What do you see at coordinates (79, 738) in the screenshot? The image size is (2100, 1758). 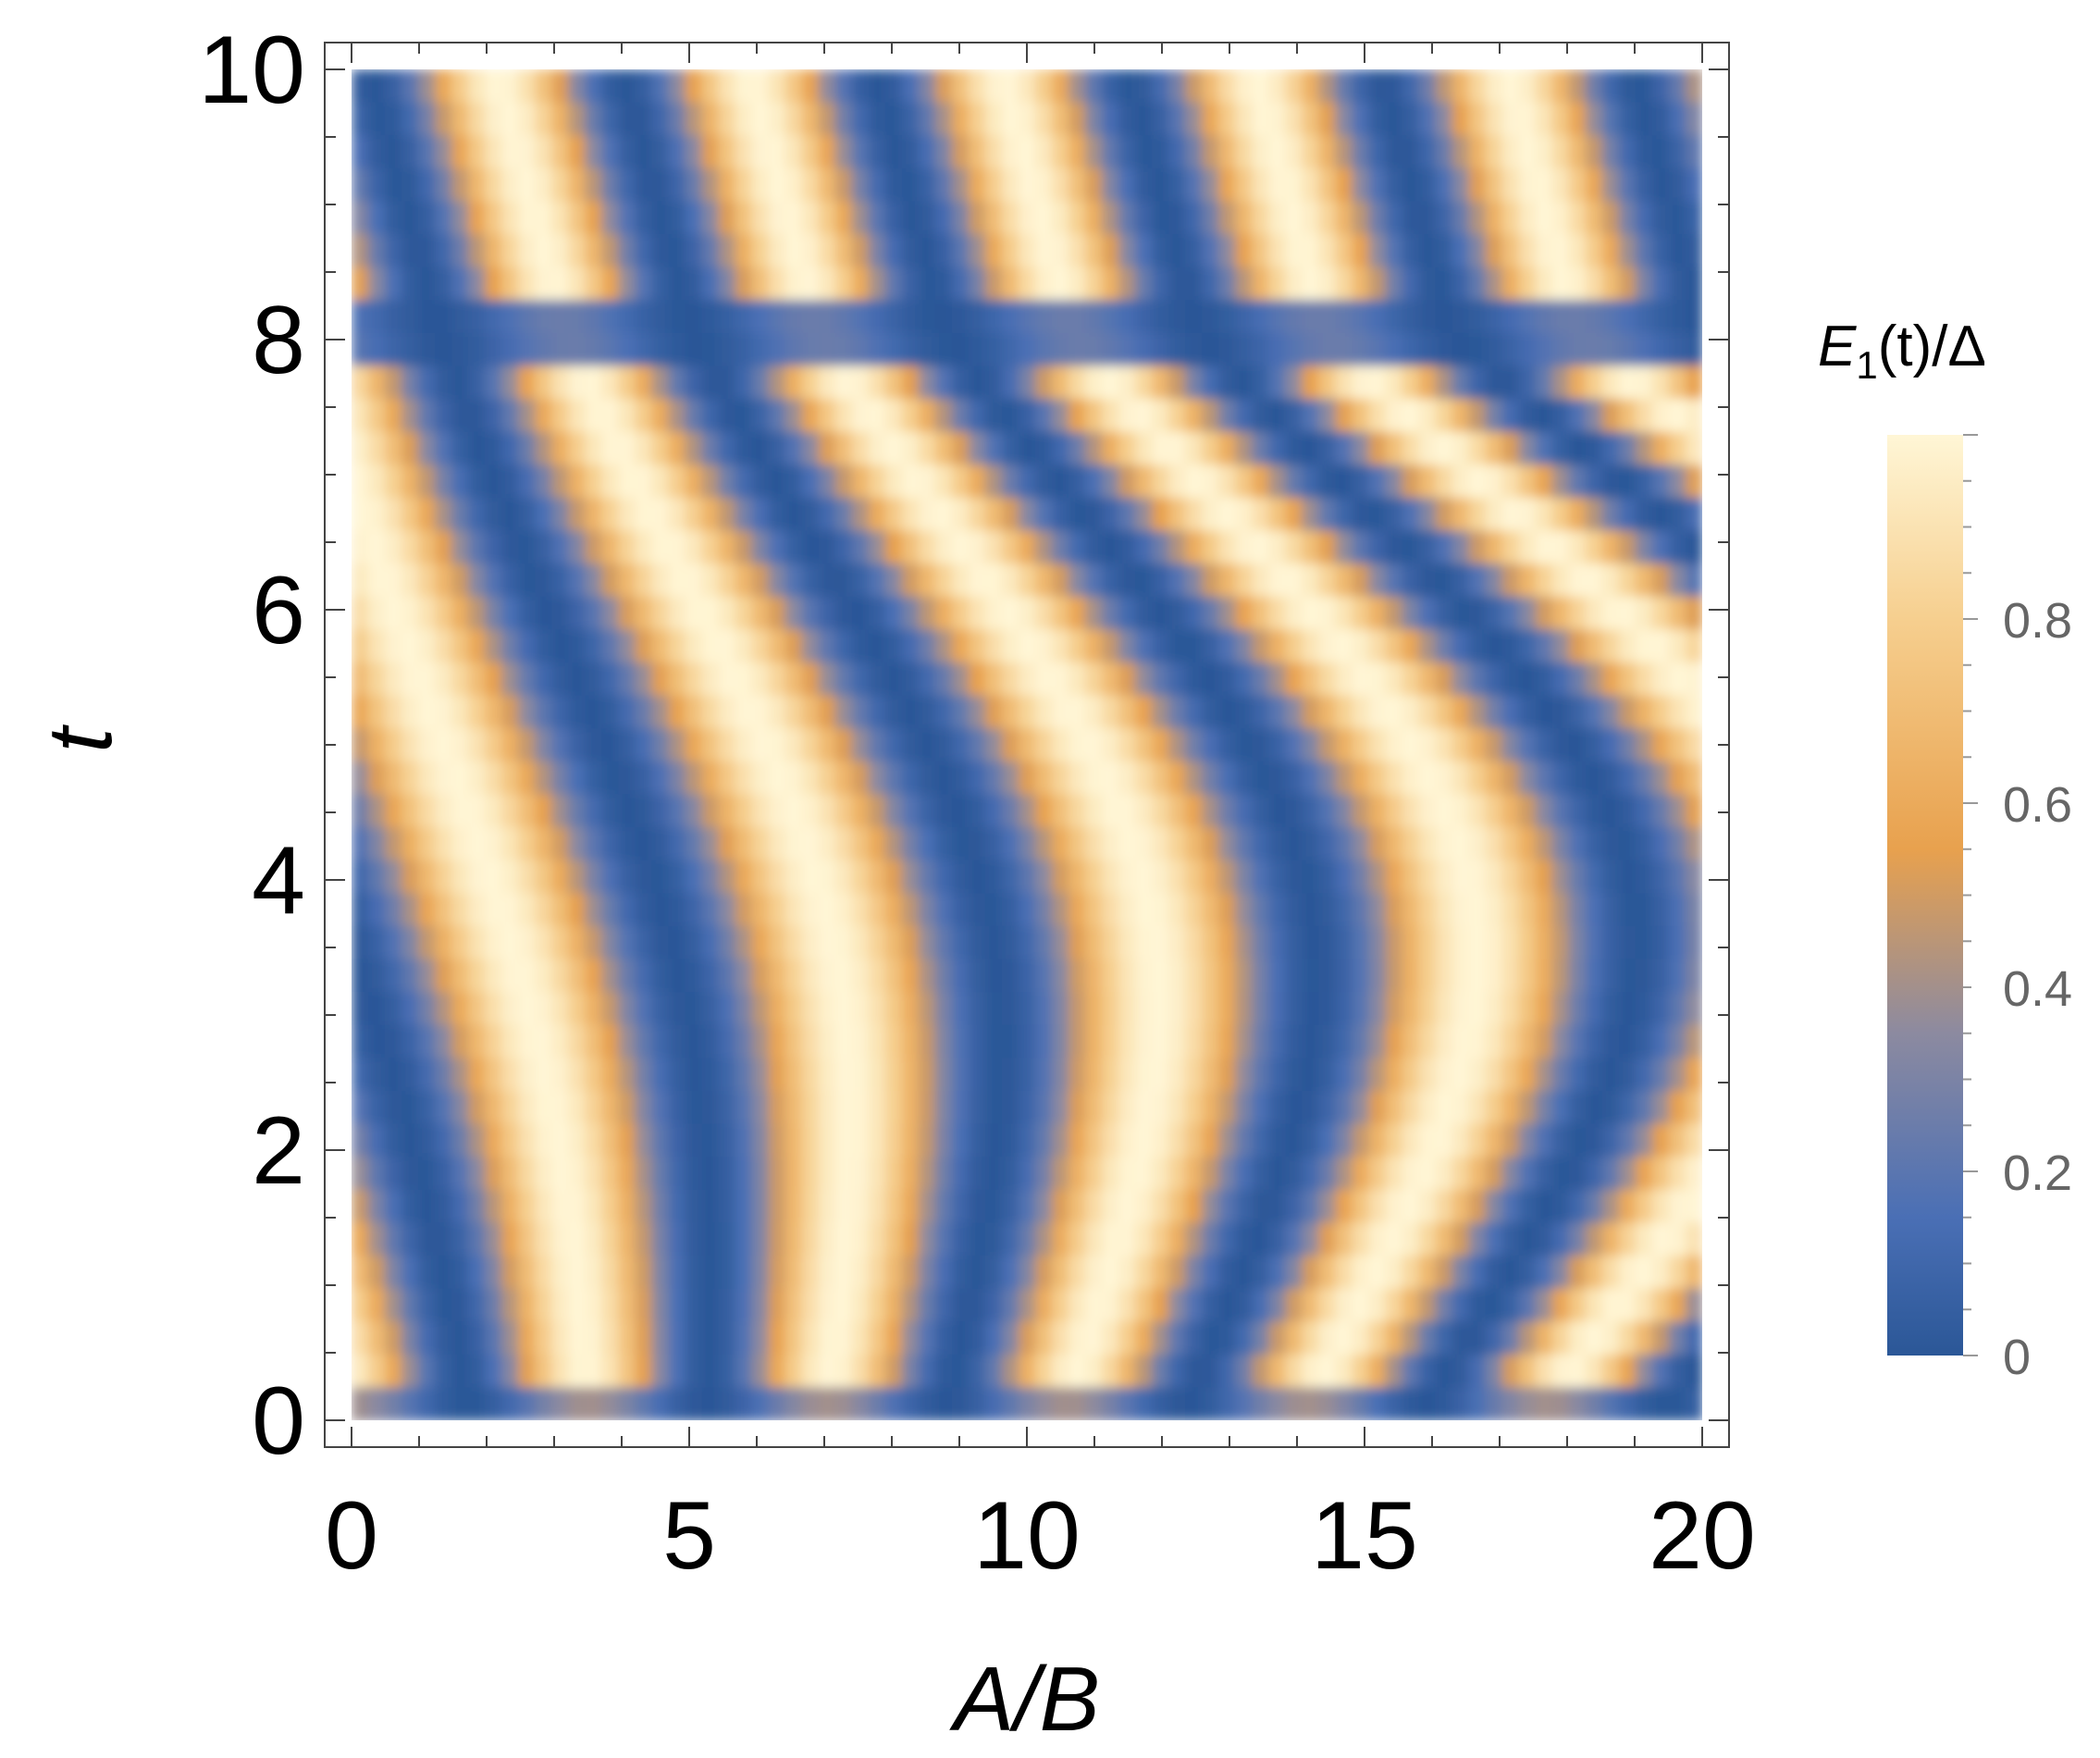 I see `y-axis-title: t` at bounding box center [79, 738].